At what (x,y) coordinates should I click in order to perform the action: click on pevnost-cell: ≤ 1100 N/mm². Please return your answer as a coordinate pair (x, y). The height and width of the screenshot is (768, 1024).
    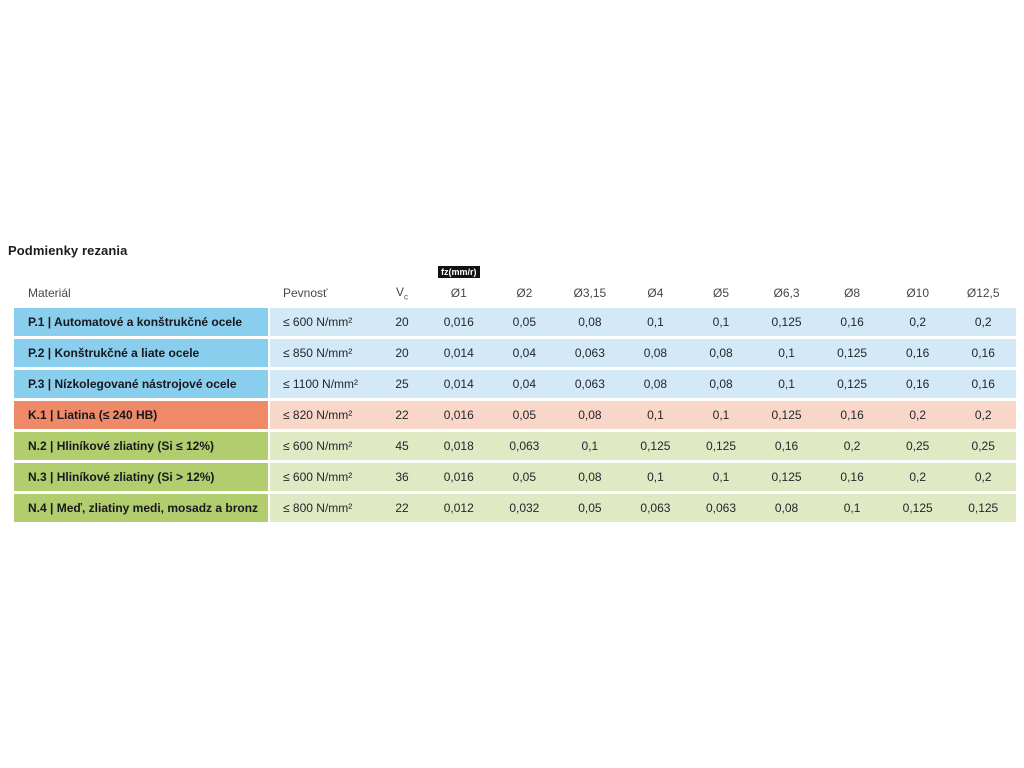
    Looking at the image, I should click on (321, 384).